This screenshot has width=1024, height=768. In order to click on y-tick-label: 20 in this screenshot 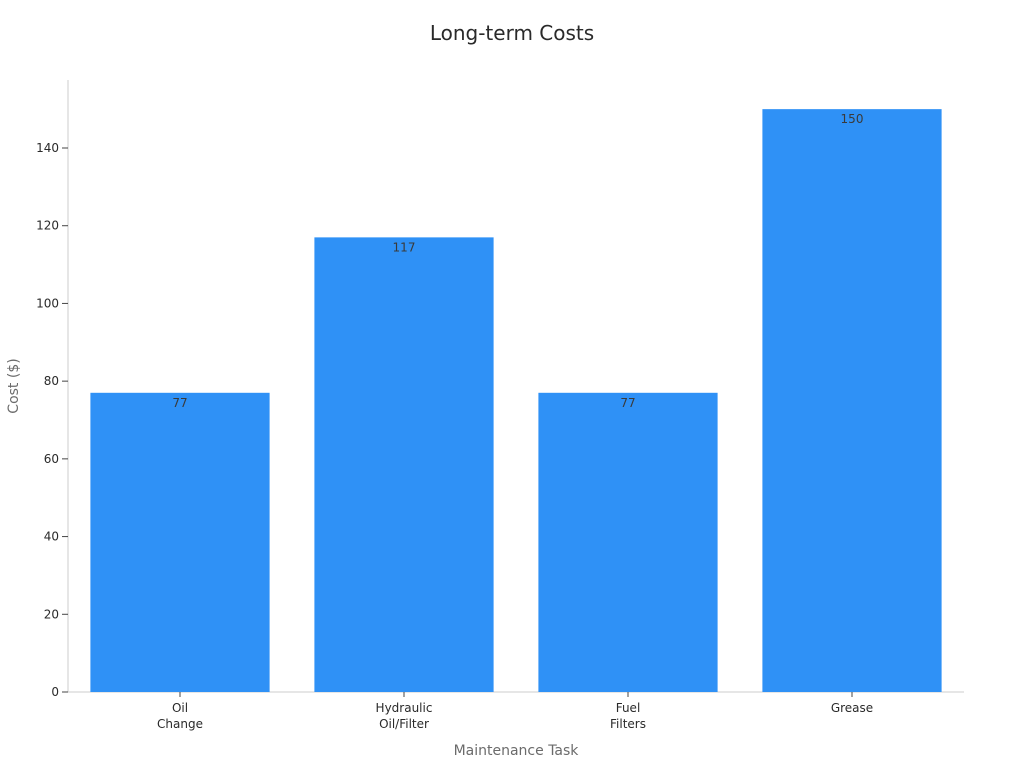, I will do `click(51, 614)`.